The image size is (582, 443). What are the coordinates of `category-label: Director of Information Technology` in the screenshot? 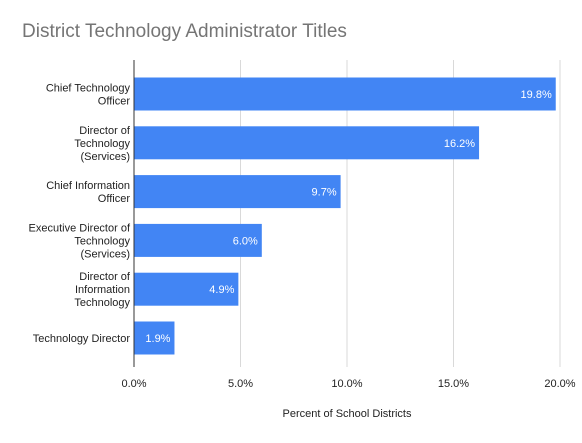 It's located at (102, 290).